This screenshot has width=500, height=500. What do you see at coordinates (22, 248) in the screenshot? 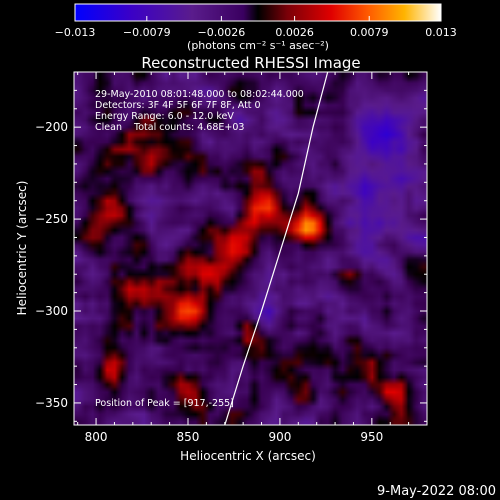
I see `y-axis-label: Heliocentric Y (arcsec)` at bounding box center [22, 248].